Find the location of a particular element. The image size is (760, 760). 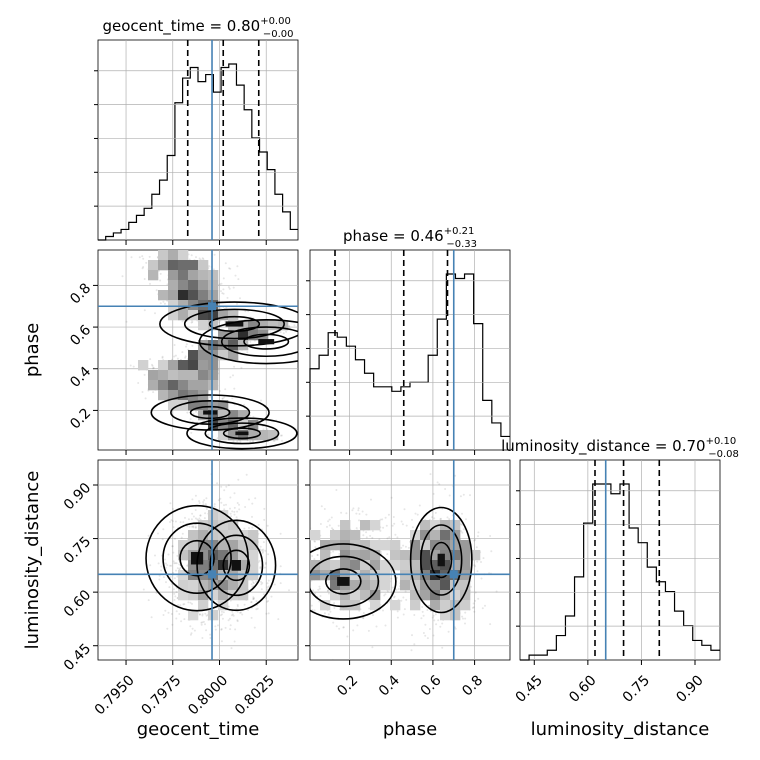

y-axis-label-phase: phase is located at coordinates (32, 350).